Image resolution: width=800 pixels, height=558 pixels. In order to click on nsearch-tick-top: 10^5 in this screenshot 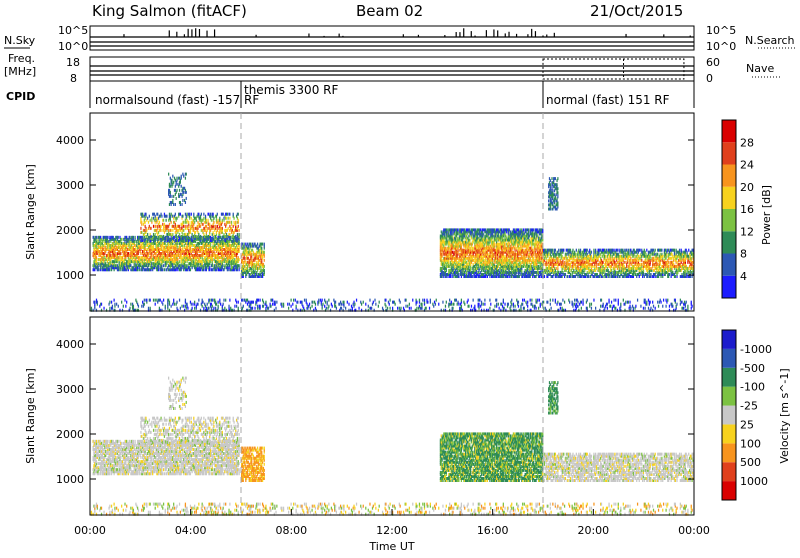, I will do `click(721, 30)`.